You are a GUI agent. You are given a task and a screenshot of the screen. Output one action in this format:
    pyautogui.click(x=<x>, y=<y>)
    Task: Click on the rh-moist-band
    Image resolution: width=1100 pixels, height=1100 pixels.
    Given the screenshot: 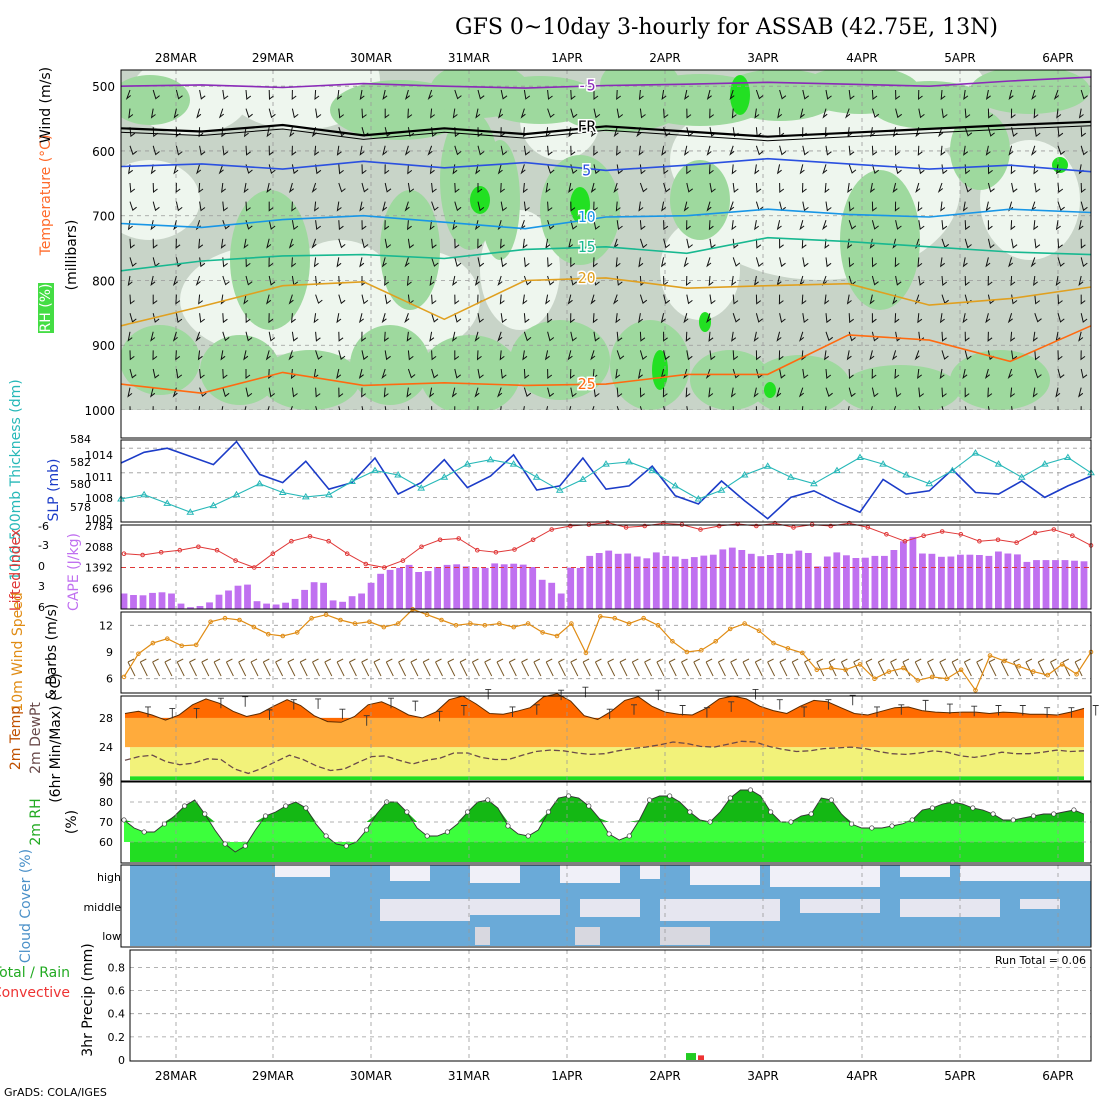 What is the action you would take?
    pyautogui.click(x=900, y=390)
    